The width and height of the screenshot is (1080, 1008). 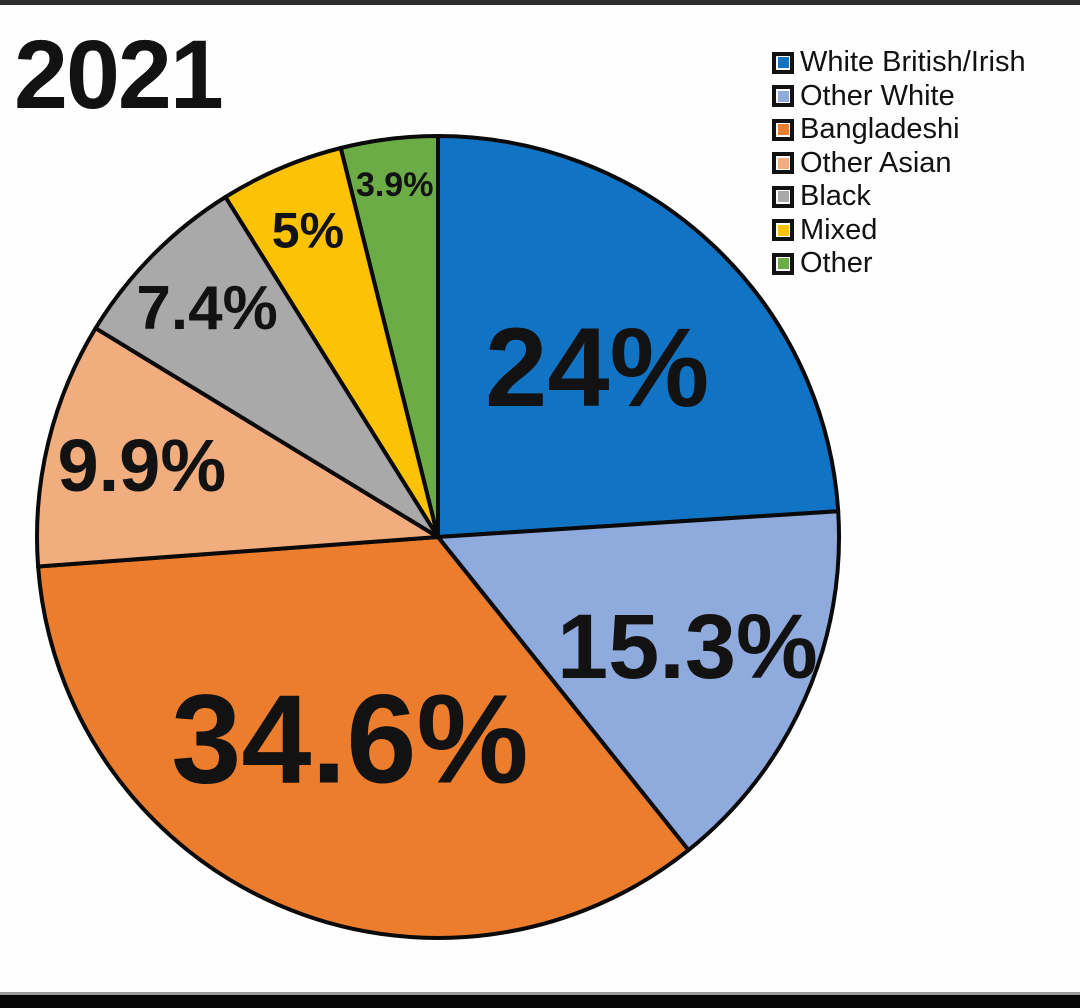 What do you see at coordinates (835, 196) in the screenshot?
I see `legend-label: Black` at bounding box center [835, 196].